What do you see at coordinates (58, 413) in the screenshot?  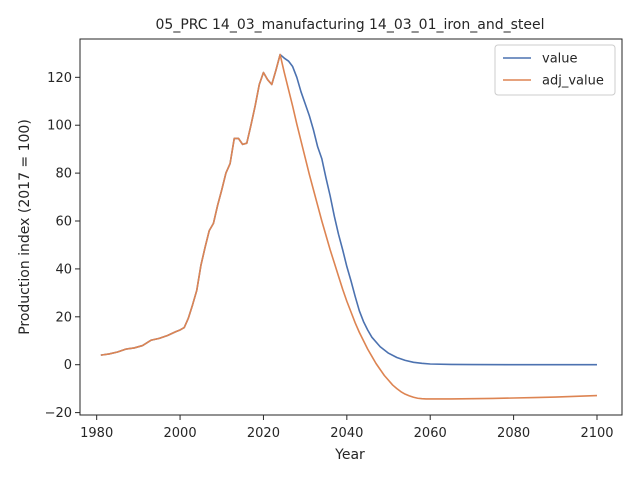 I see `y-tick-label: −20` at bounding box center [58, 413].